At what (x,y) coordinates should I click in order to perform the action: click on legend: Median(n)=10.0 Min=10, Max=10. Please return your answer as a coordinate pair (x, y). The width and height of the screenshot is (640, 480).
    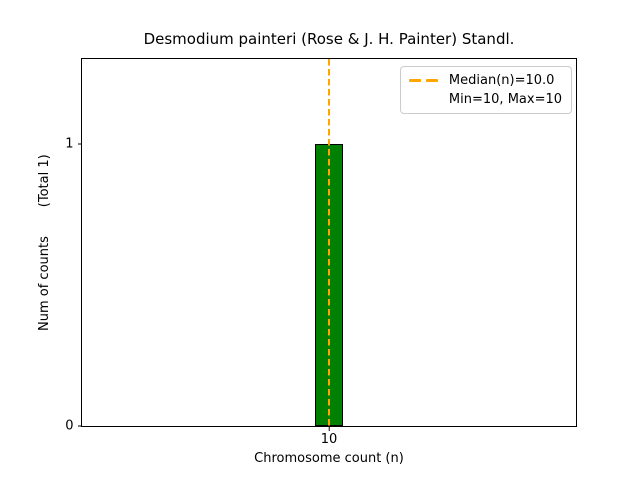
    Looking at the image, I should click on (485, 90).